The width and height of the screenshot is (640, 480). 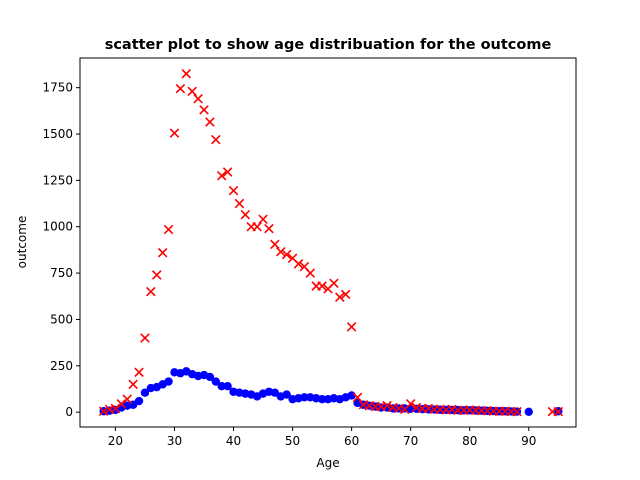 What do you see at coordinates (528, 441) in the screenshot?
I see `x-tick-label: 90` at bounding box center [528, 441].